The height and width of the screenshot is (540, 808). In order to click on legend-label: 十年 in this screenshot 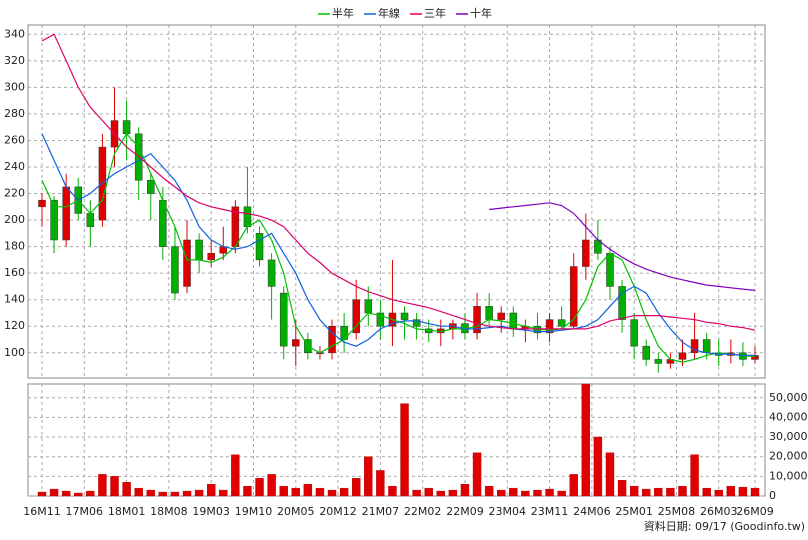, I will do `click(481, 13)`.